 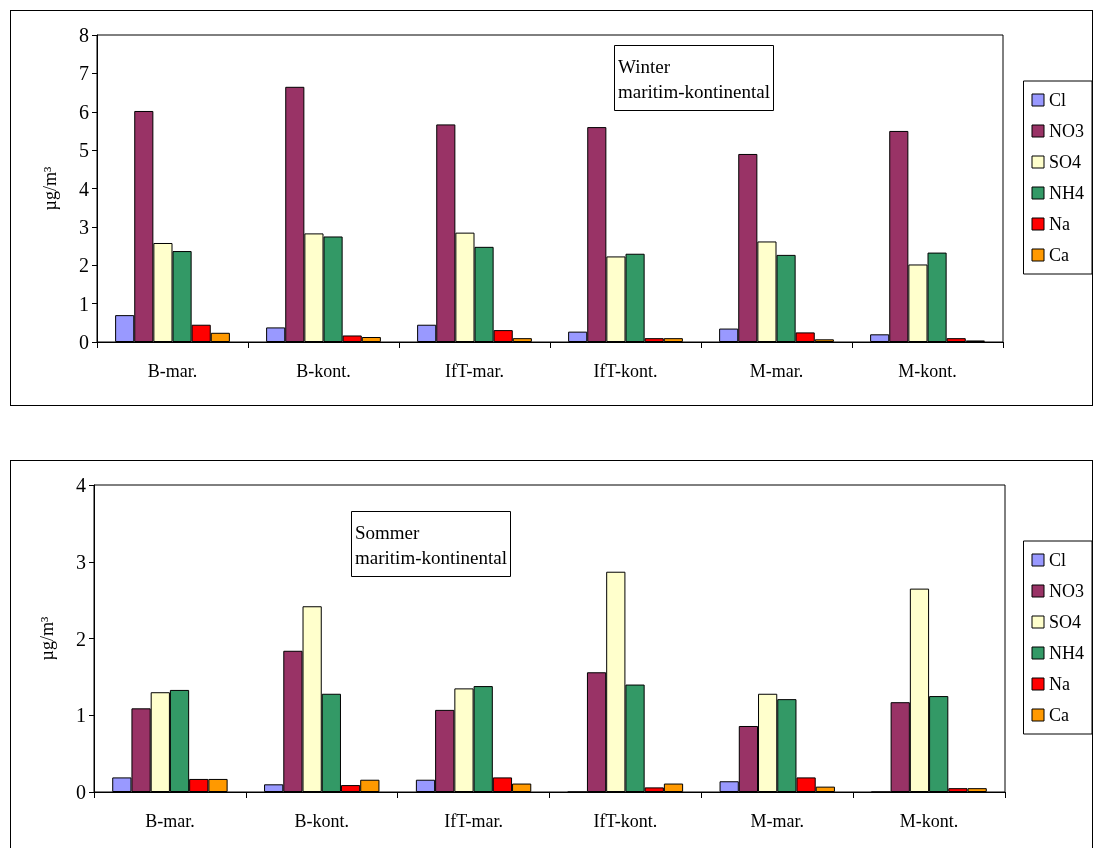 I want to click on text: Winter, so click(x=644, y=66).